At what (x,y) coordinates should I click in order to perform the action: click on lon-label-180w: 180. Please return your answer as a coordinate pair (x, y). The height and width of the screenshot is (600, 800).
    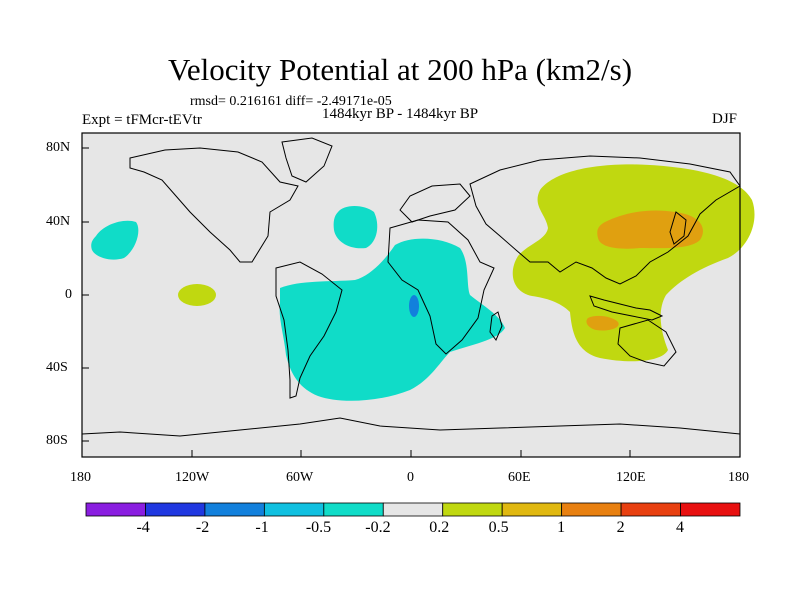
    Looking at the image, I should click on (80, 477).